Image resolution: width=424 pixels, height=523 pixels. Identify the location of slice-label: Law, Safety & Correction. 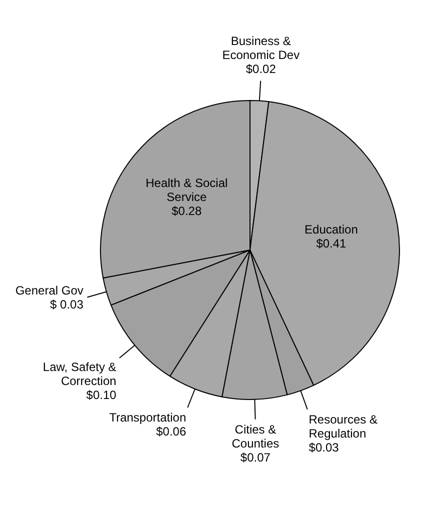
(79, 374).